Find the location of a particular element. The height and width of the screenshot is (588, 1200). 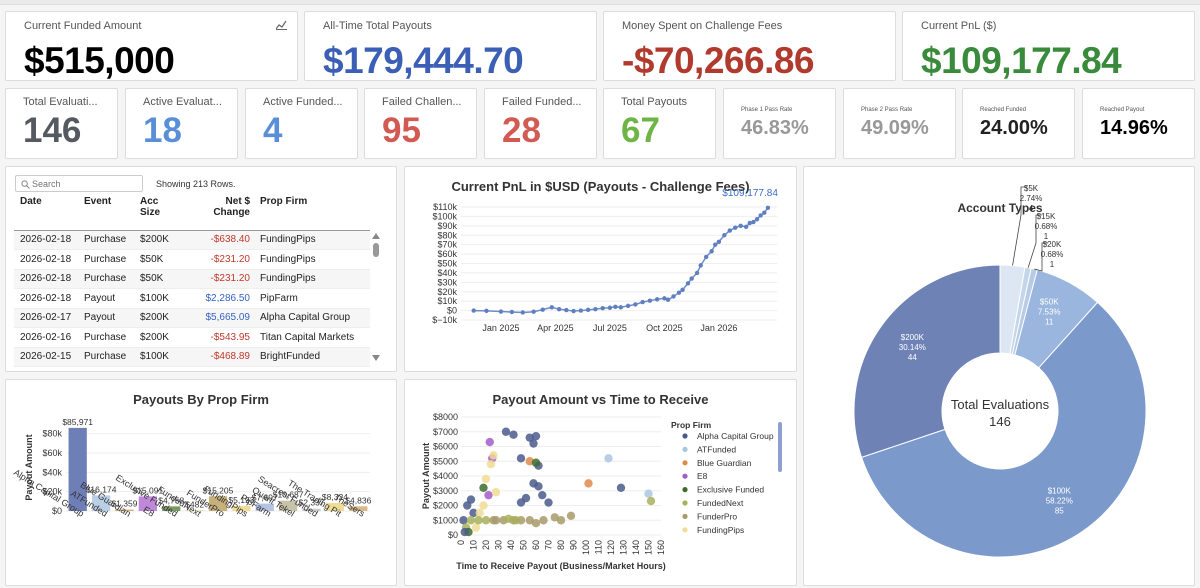

scroll-down-icon is located at coordinates (376, 358).